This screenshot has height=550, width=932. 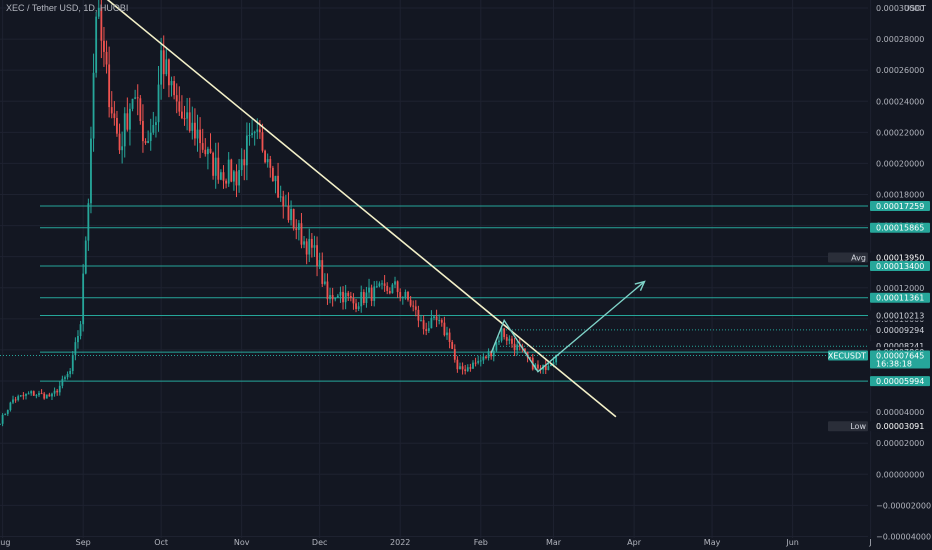 I want to click on price-tag-value: 0.00013400, so click(x=900, y=266).